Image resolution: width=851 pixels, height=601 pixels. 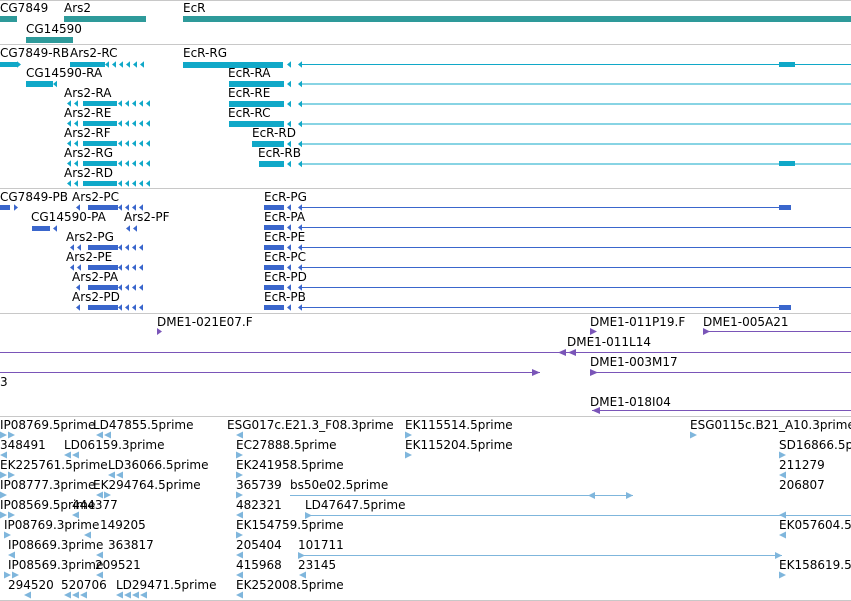 What do you see at coordinates (166, 585) in the screenshot?
I see `feature-label: LD29471.5prime` at bounding box center [166, 585].